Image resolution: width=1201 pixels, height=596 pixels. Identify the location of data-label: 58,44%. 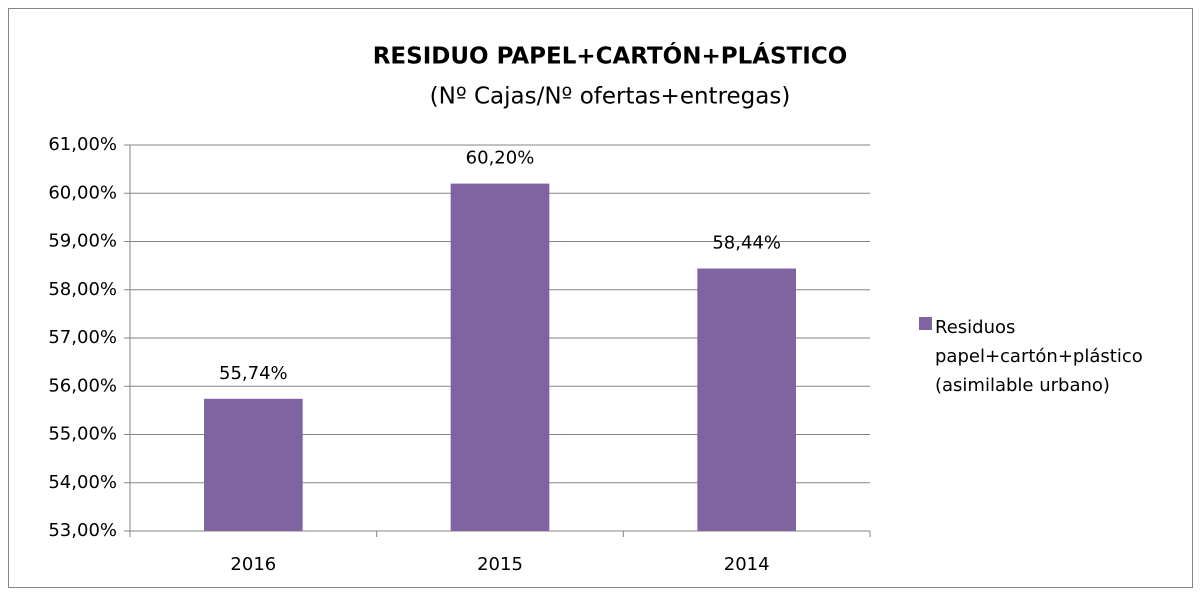
(746, 243).